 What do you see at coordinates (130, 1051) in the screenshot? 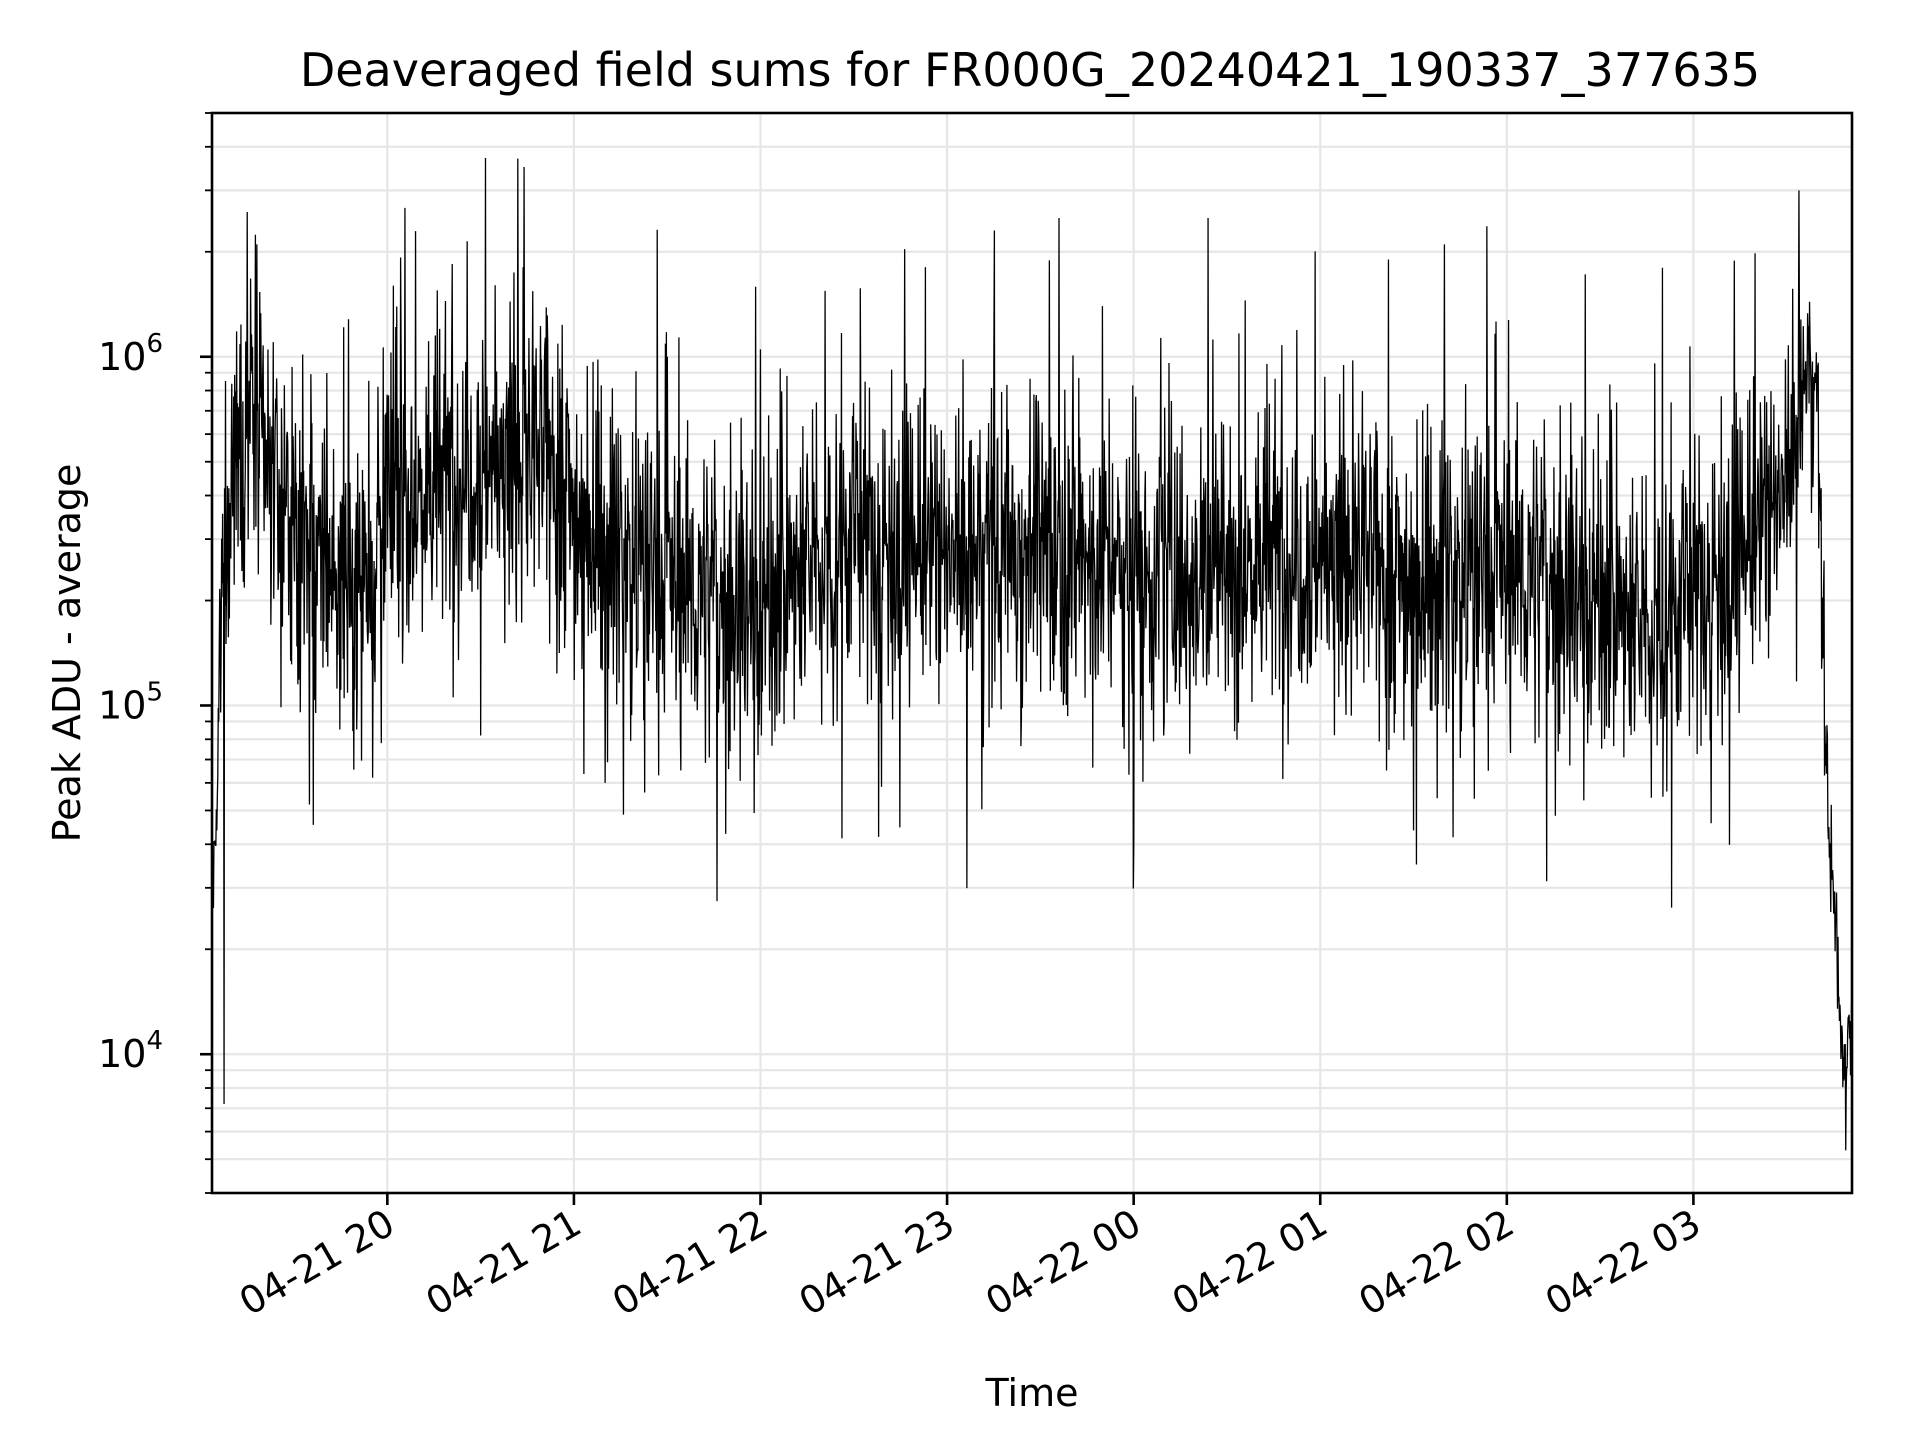
I see `y-tick-label: 10⁴` at bounding box center [130, 1051].